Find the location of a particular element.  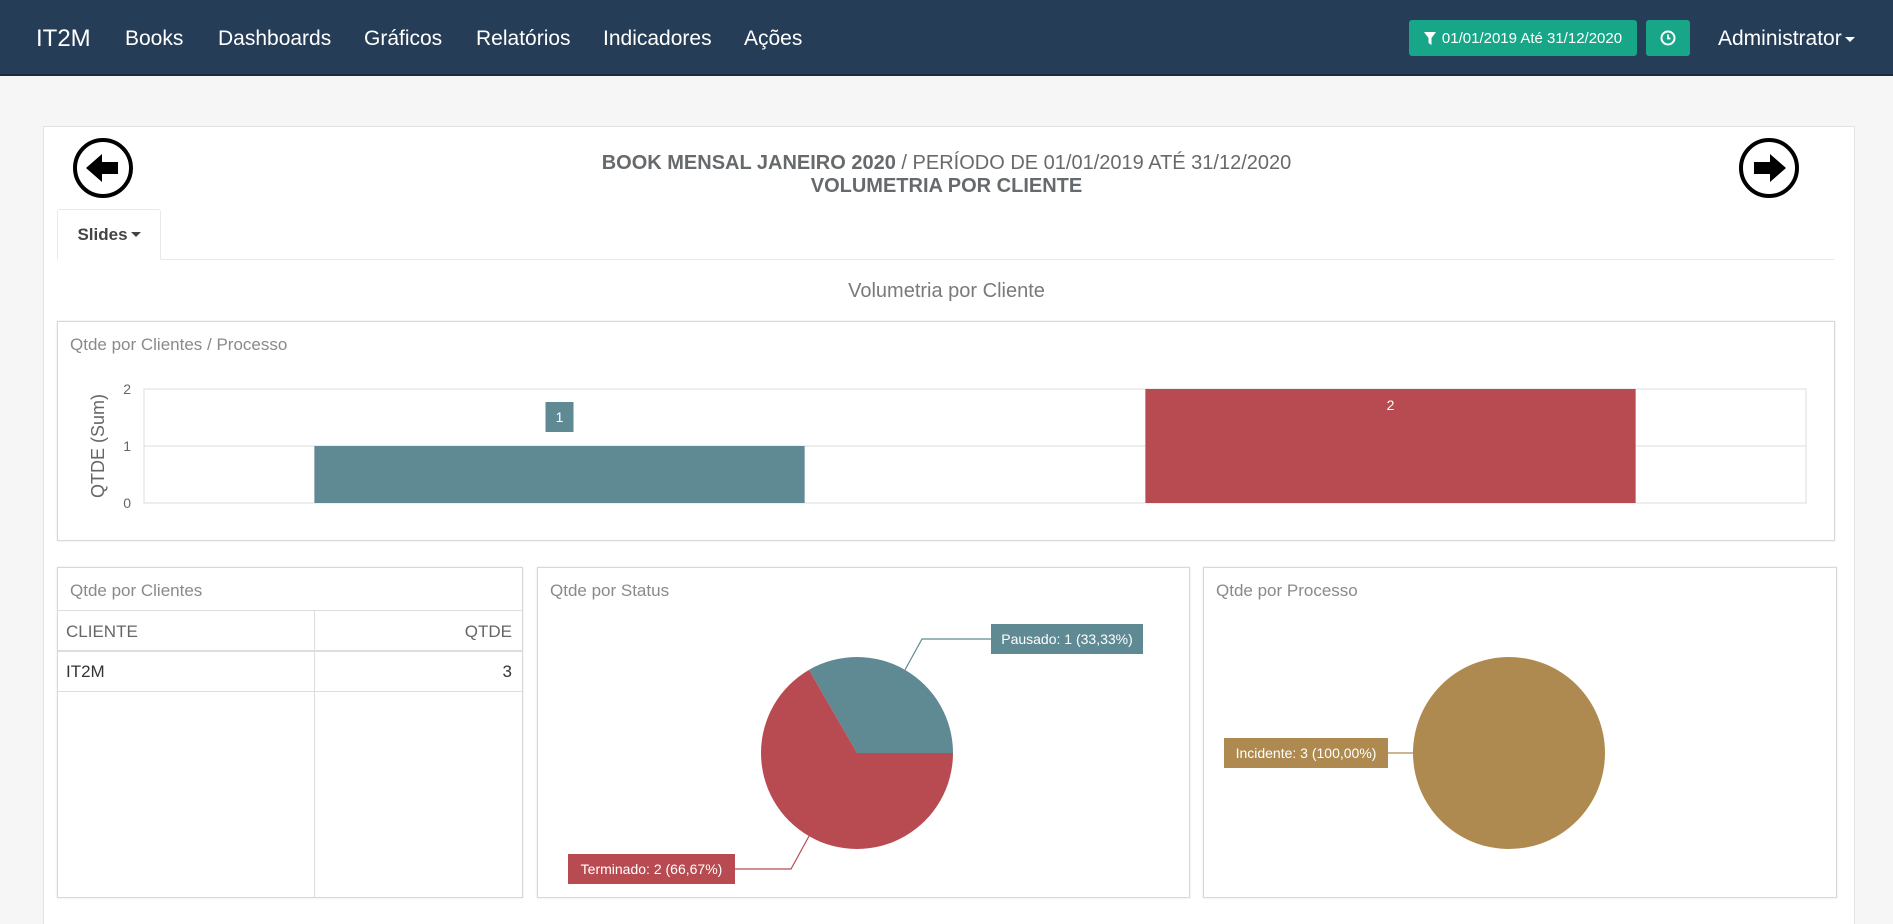

bar-data-label: 2 is located at coordinates (1391, 405).